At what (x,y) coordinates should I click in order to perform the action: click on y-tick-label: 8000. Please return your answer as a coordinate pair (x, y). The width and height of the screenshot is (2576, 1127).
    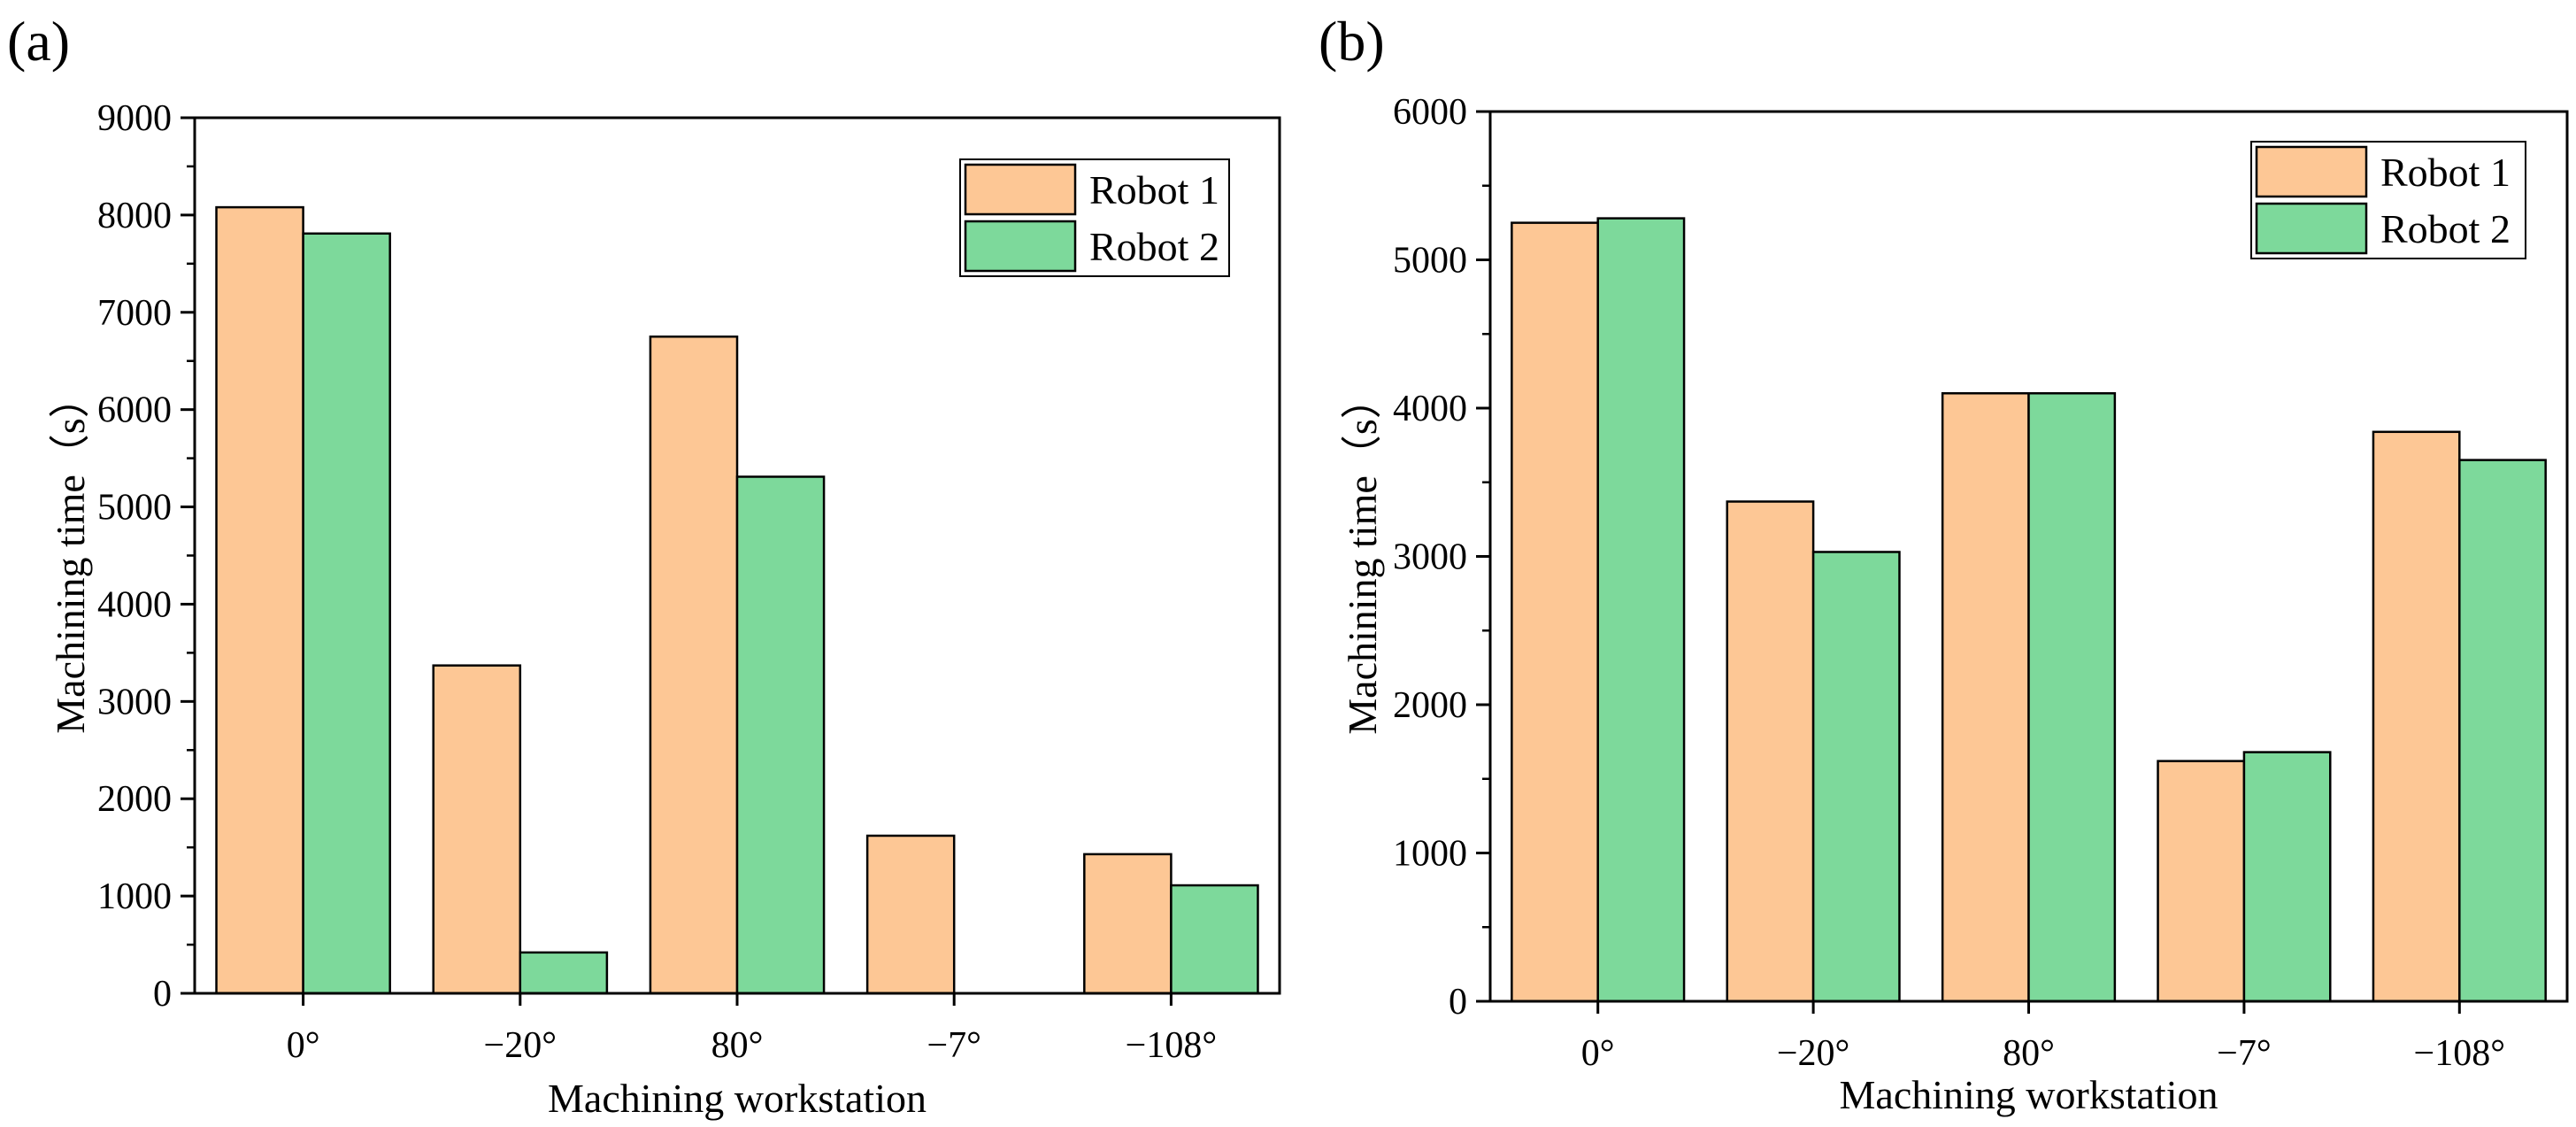
    Looking at the image, I should click on (134, 216).